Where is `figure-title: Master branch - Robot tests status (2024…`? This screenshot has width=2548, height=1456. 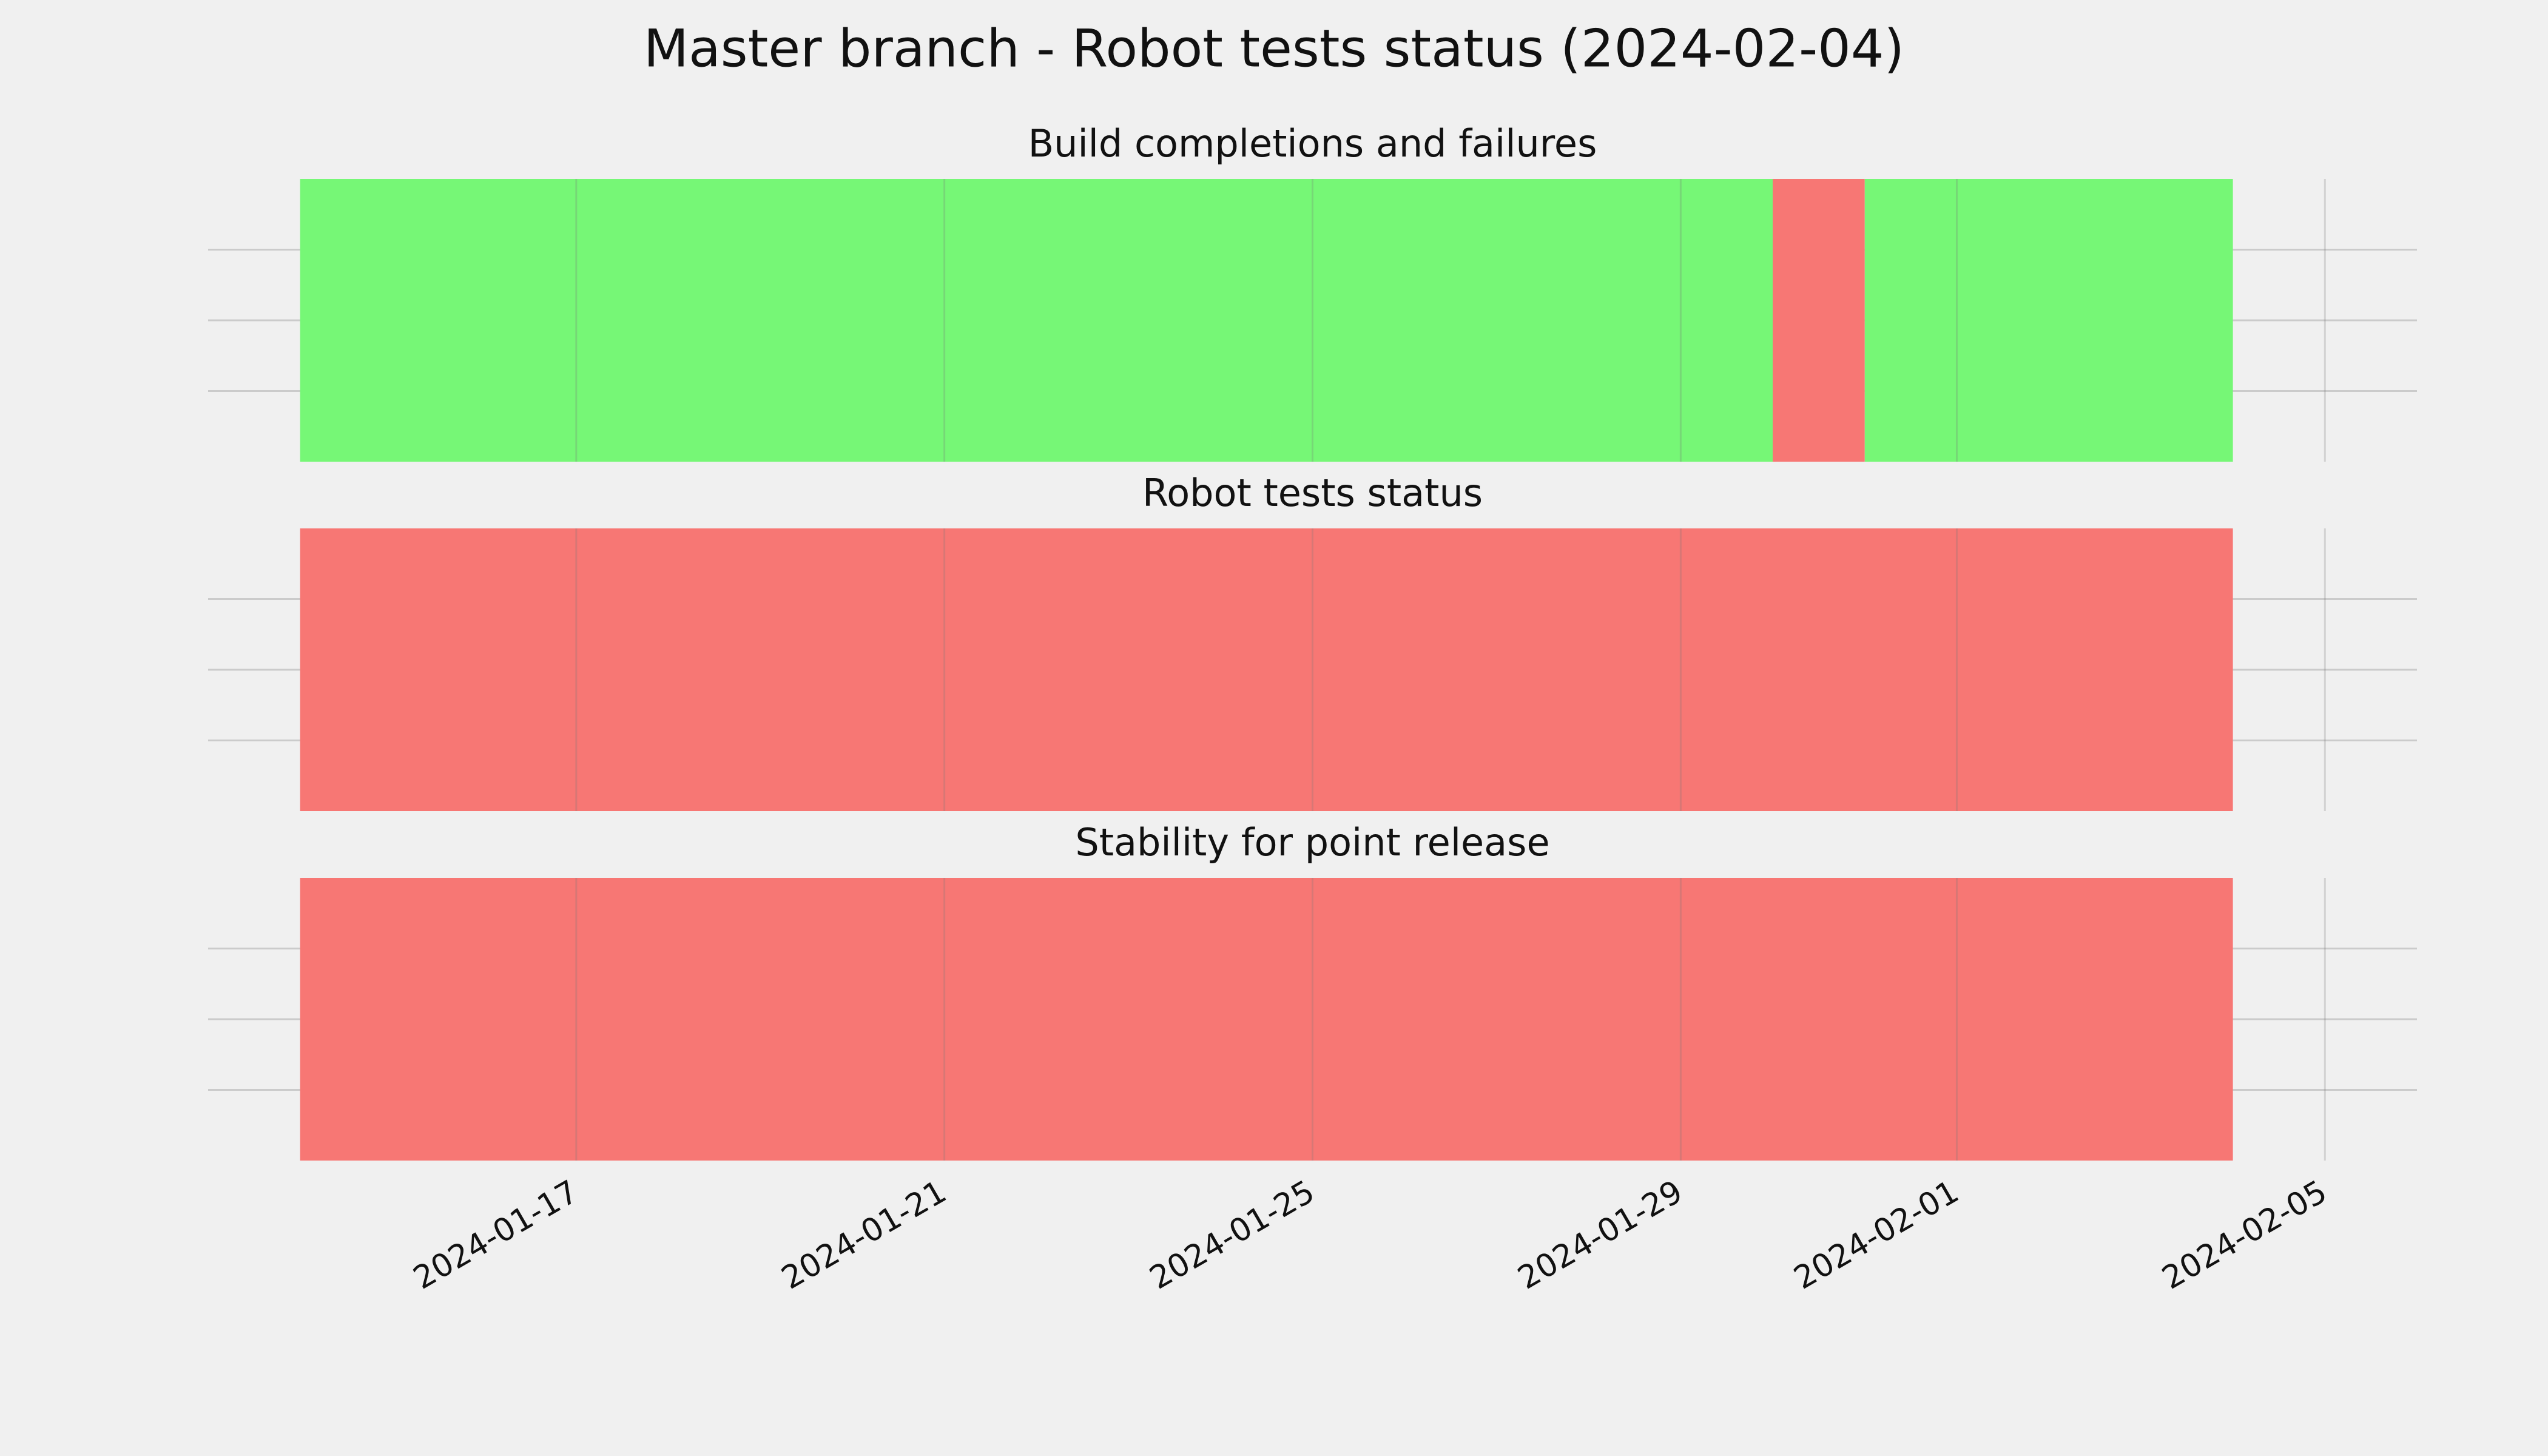 figure-title: Master branch - Robot tests status (2024… is located at coordinates (1274, 48).